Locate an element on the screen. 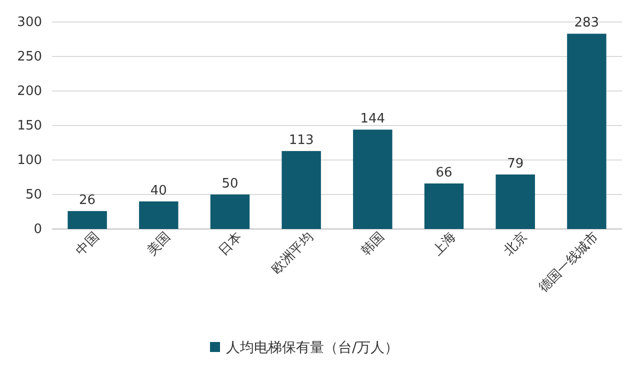  data-label: 66 is located at coordinates (444, 172).